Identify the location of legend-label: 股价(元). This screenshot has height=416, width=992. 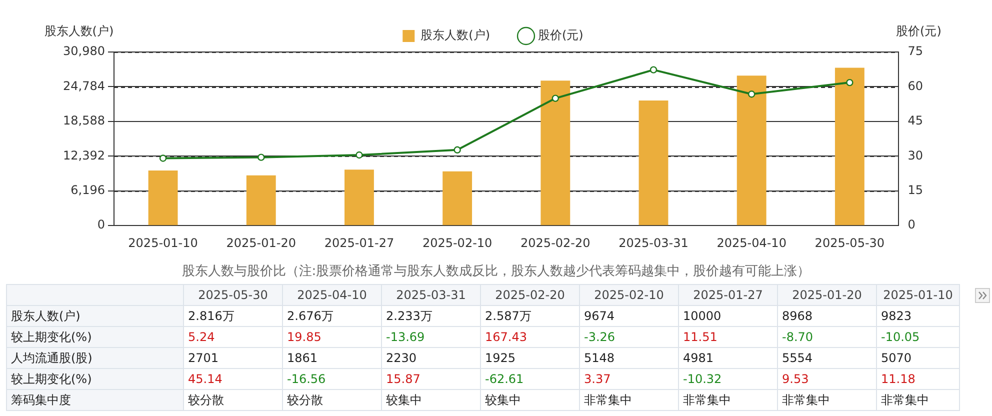
(561, 35).